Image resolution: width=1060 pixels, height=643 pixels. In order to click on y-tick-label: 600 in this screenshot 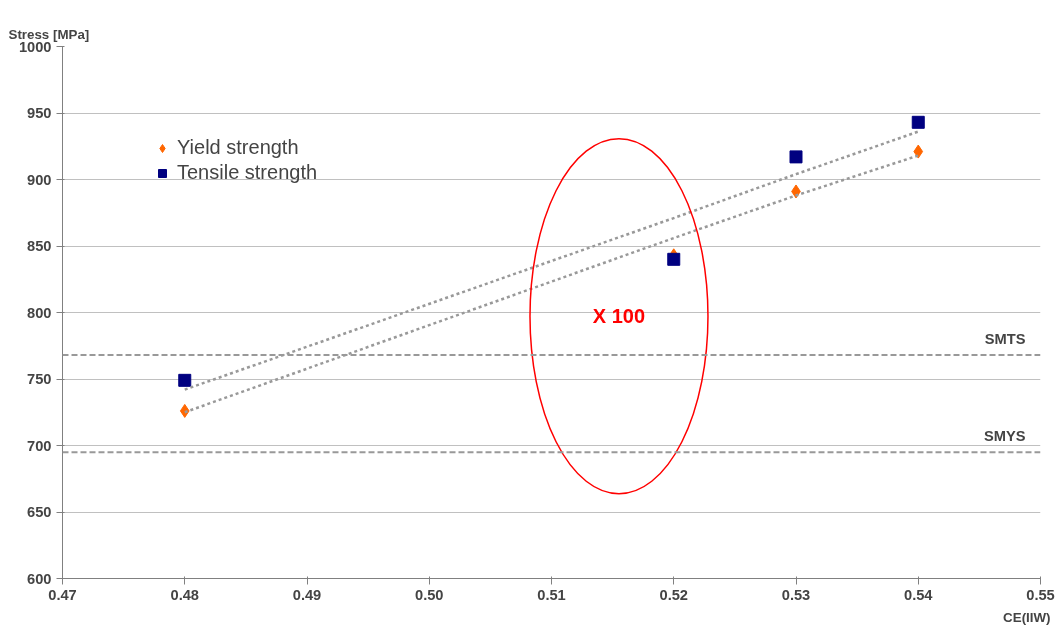, I will do `click(39, 578)`.